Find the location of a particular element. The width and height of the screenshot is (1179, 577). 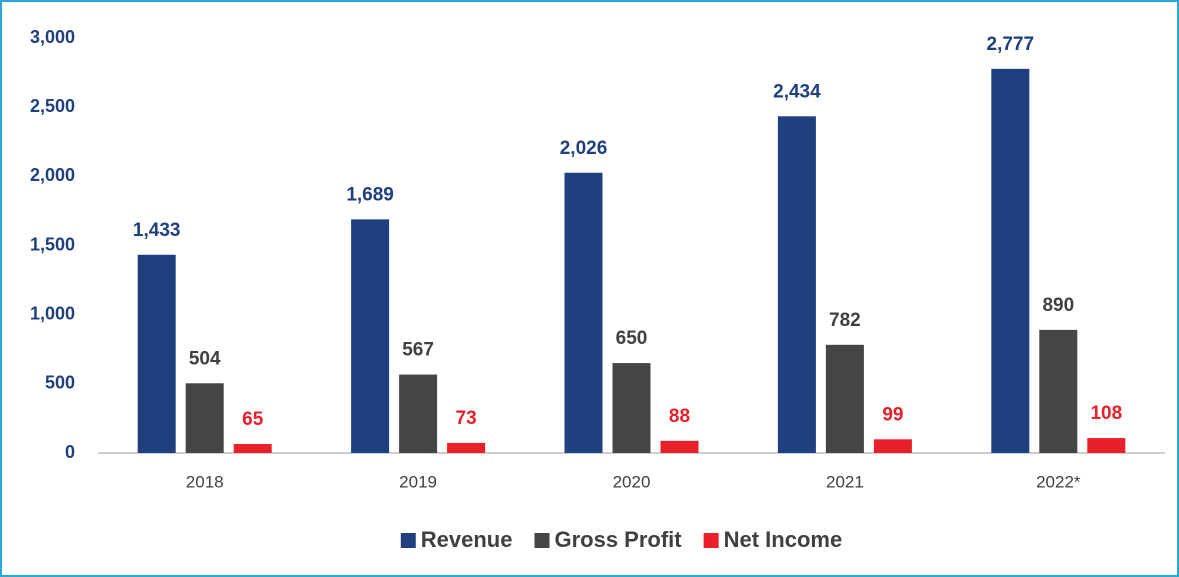

x-tick-label: 2022* is located at coordinates (1058, 481).